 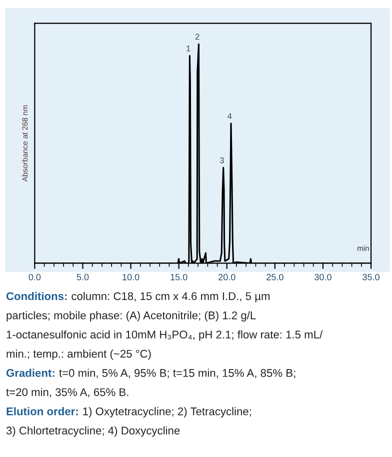 I want to click on x-tick-label: 10.0, so click(x=131, y=277).